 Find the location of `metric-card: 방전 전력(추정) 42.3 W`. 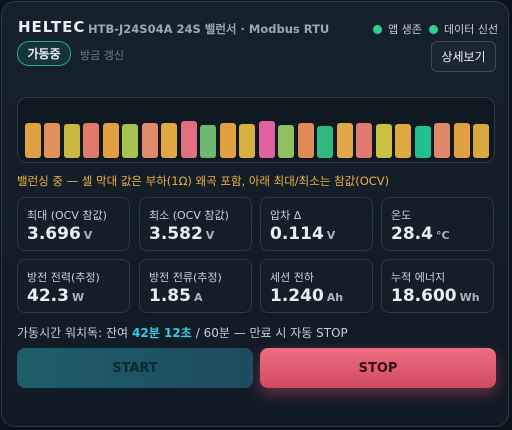

metric-card: 방전 전력(추정) 42.3 W is located at coordinates (73, 286).